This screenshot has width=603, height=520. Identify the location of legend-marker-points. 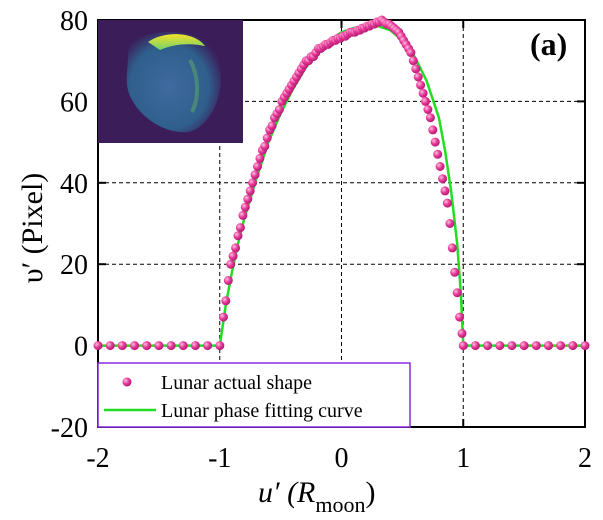
(127, 382).